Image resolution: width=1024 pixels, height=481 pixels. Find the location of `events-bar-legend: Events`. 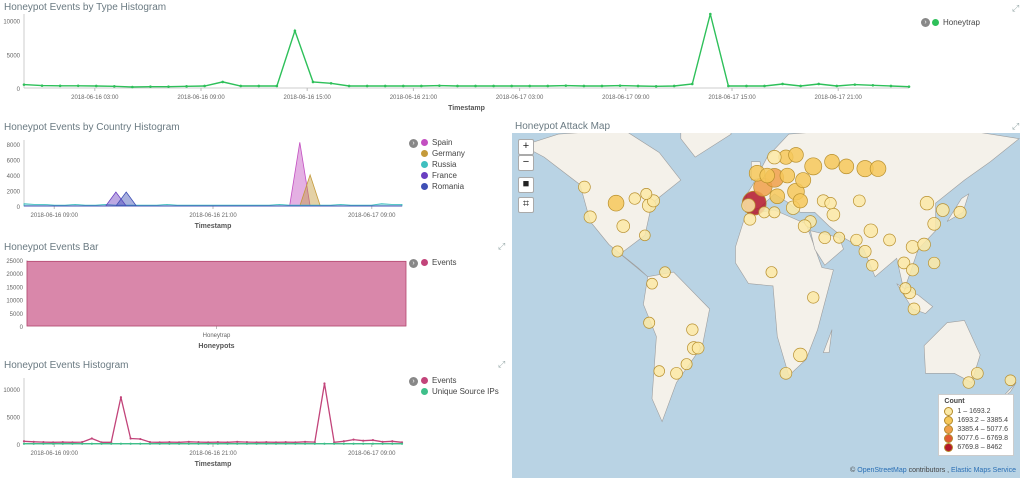

events-bar-legend: Events is located at coordinates (438, 262).